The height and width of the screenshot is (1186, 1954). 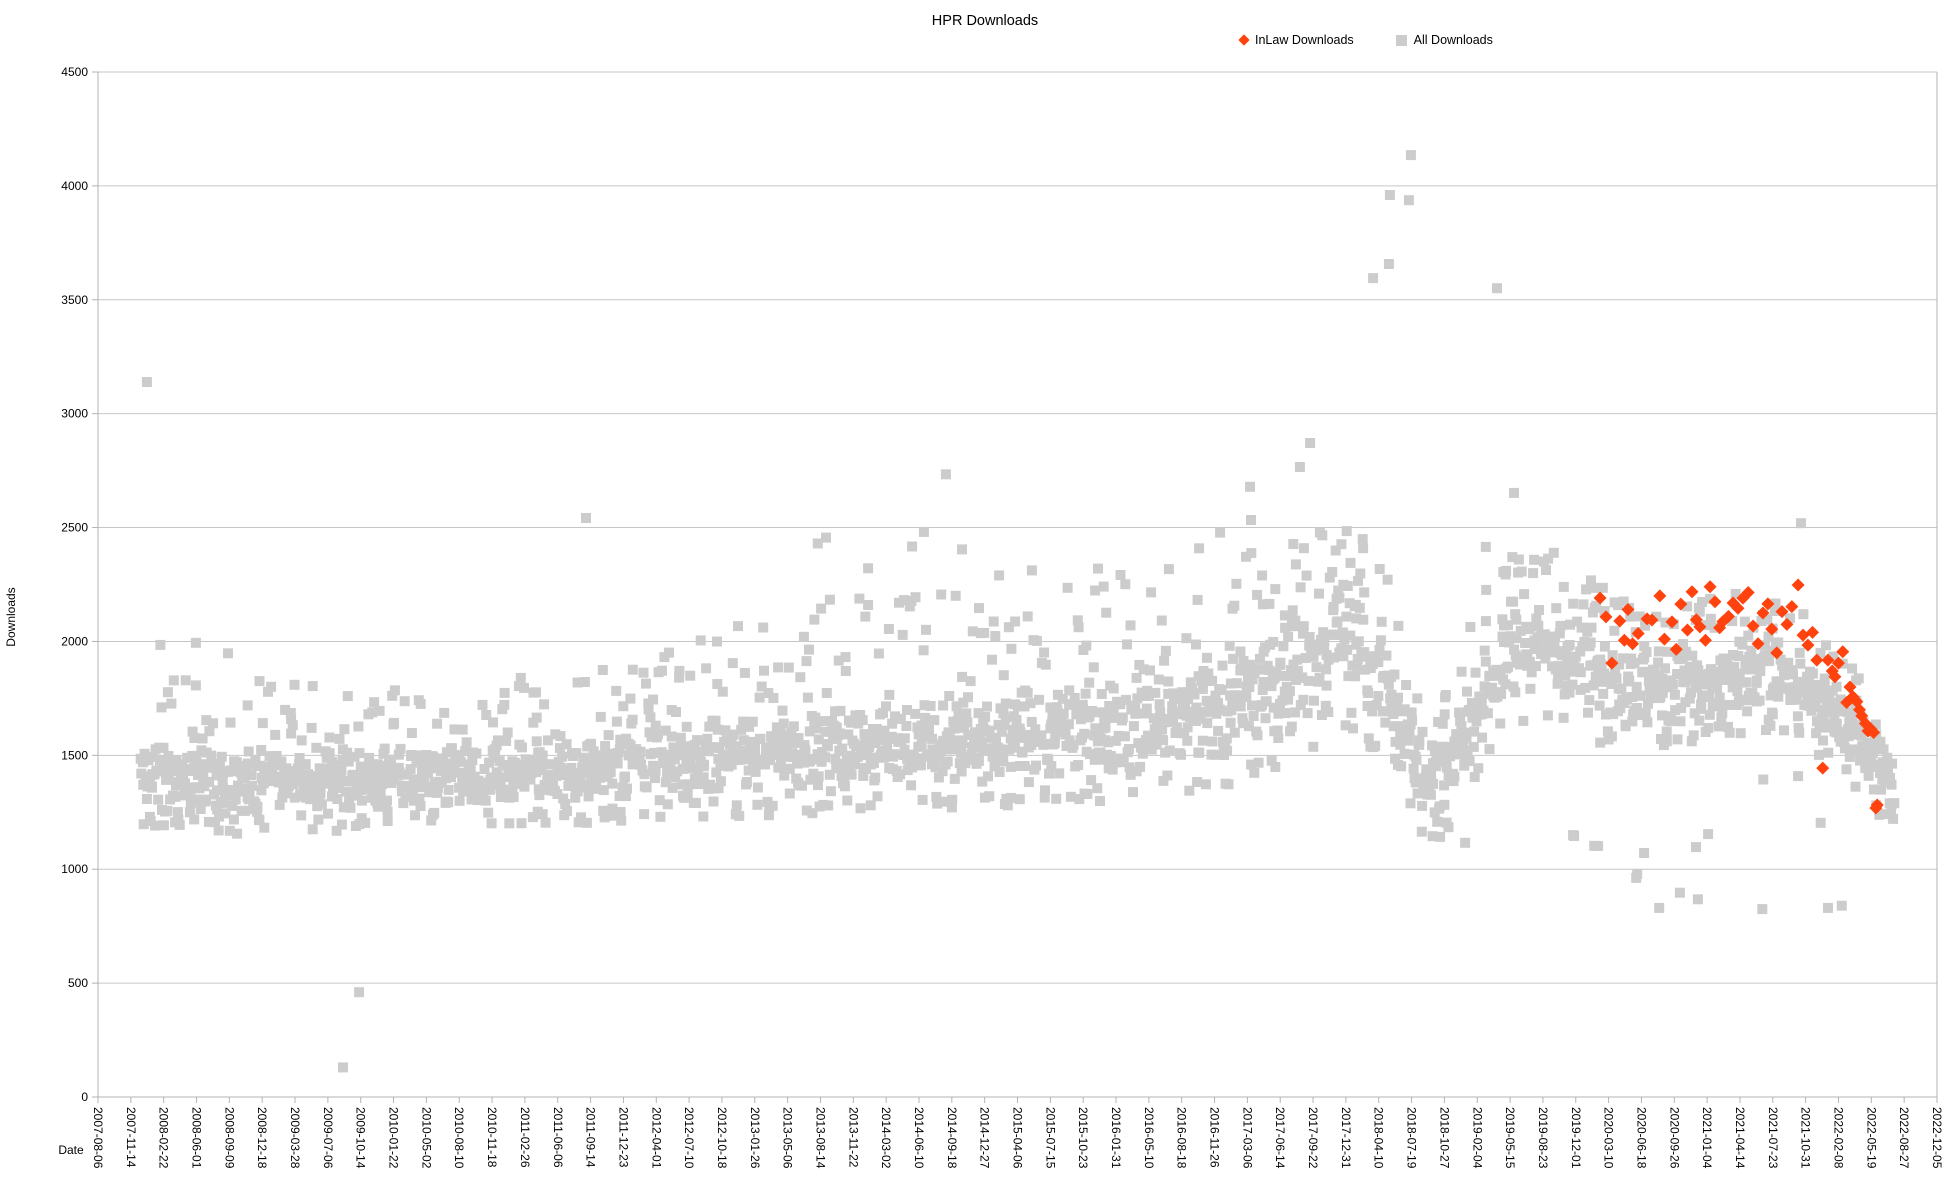 What do you see at coordinates (1346, 1138) in the screenshot?
I see `x-tick-label: 2017-12-31` at bounding box center [1346, 1138].